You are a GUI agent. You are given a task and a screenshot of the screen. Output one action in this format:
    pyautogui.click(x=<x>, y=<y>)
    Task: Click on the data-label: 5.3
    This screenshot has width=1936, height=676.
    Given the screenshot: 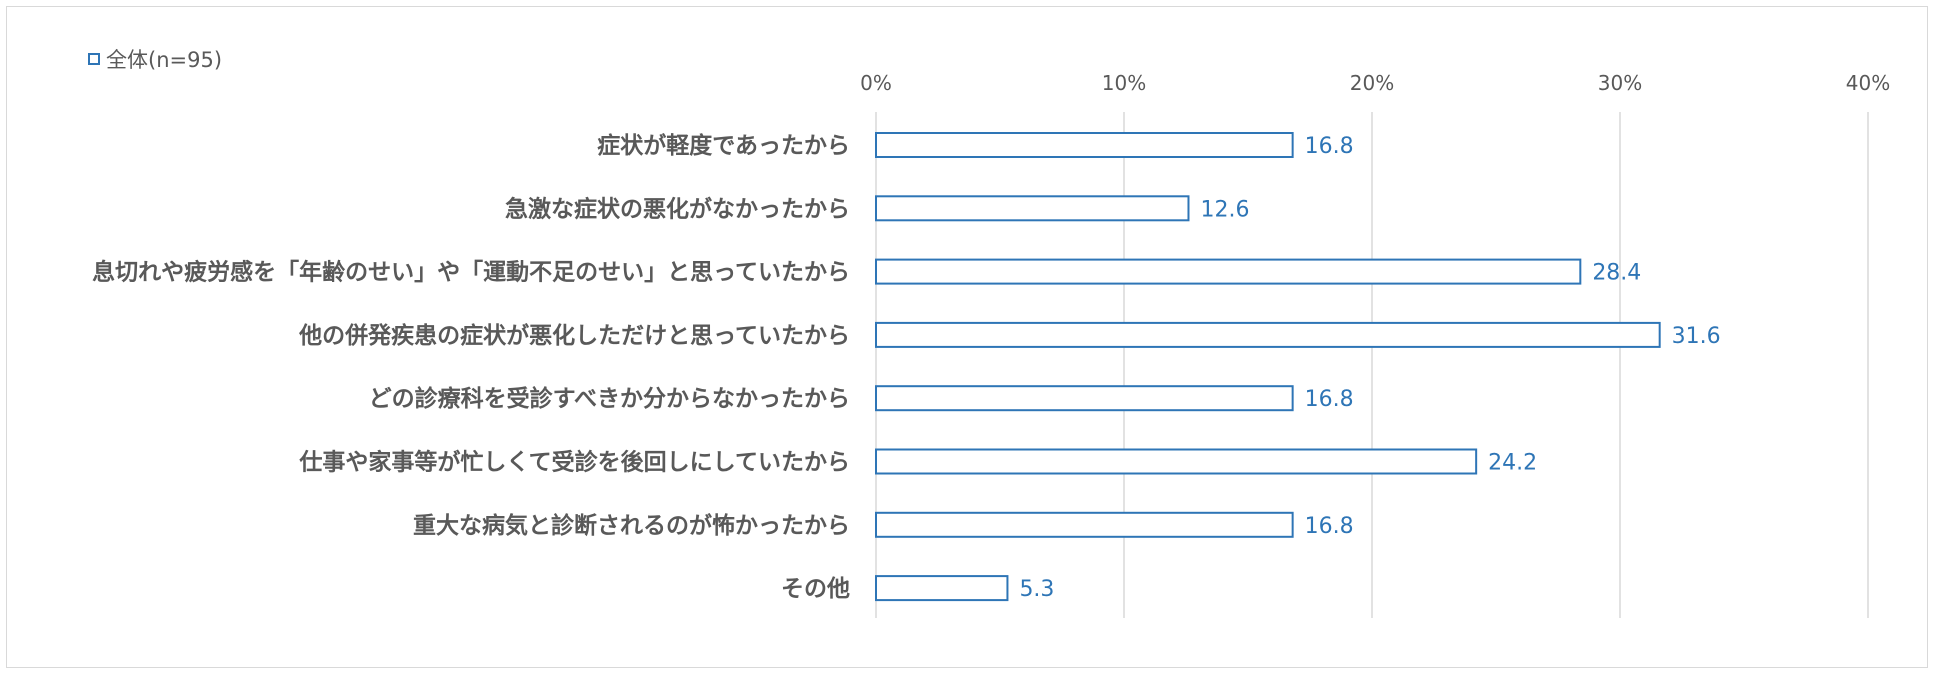 What is the action you would take?
    pyautogui.click(x=1036, y=589)
    